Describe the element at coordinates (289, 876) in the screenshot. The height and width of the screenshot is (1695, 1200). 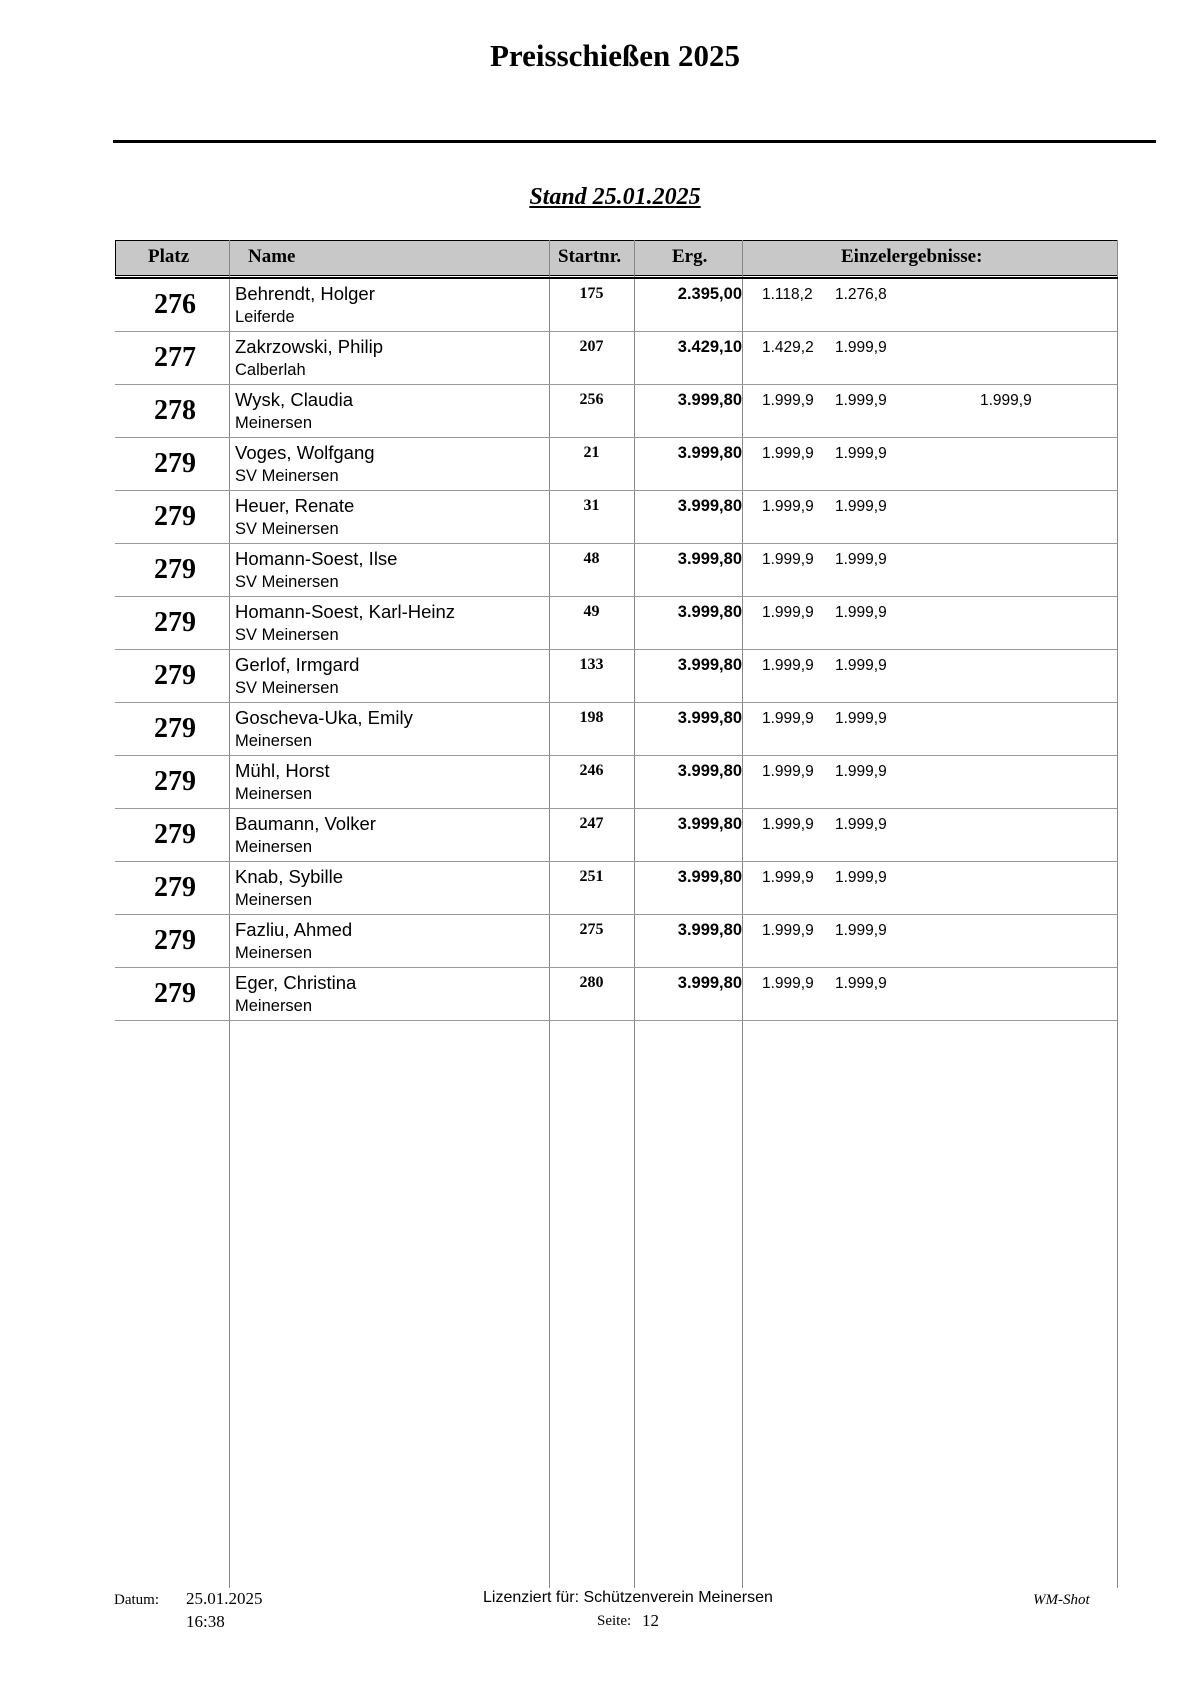
I see `shooter-name: Knab, Sybille` at that location.